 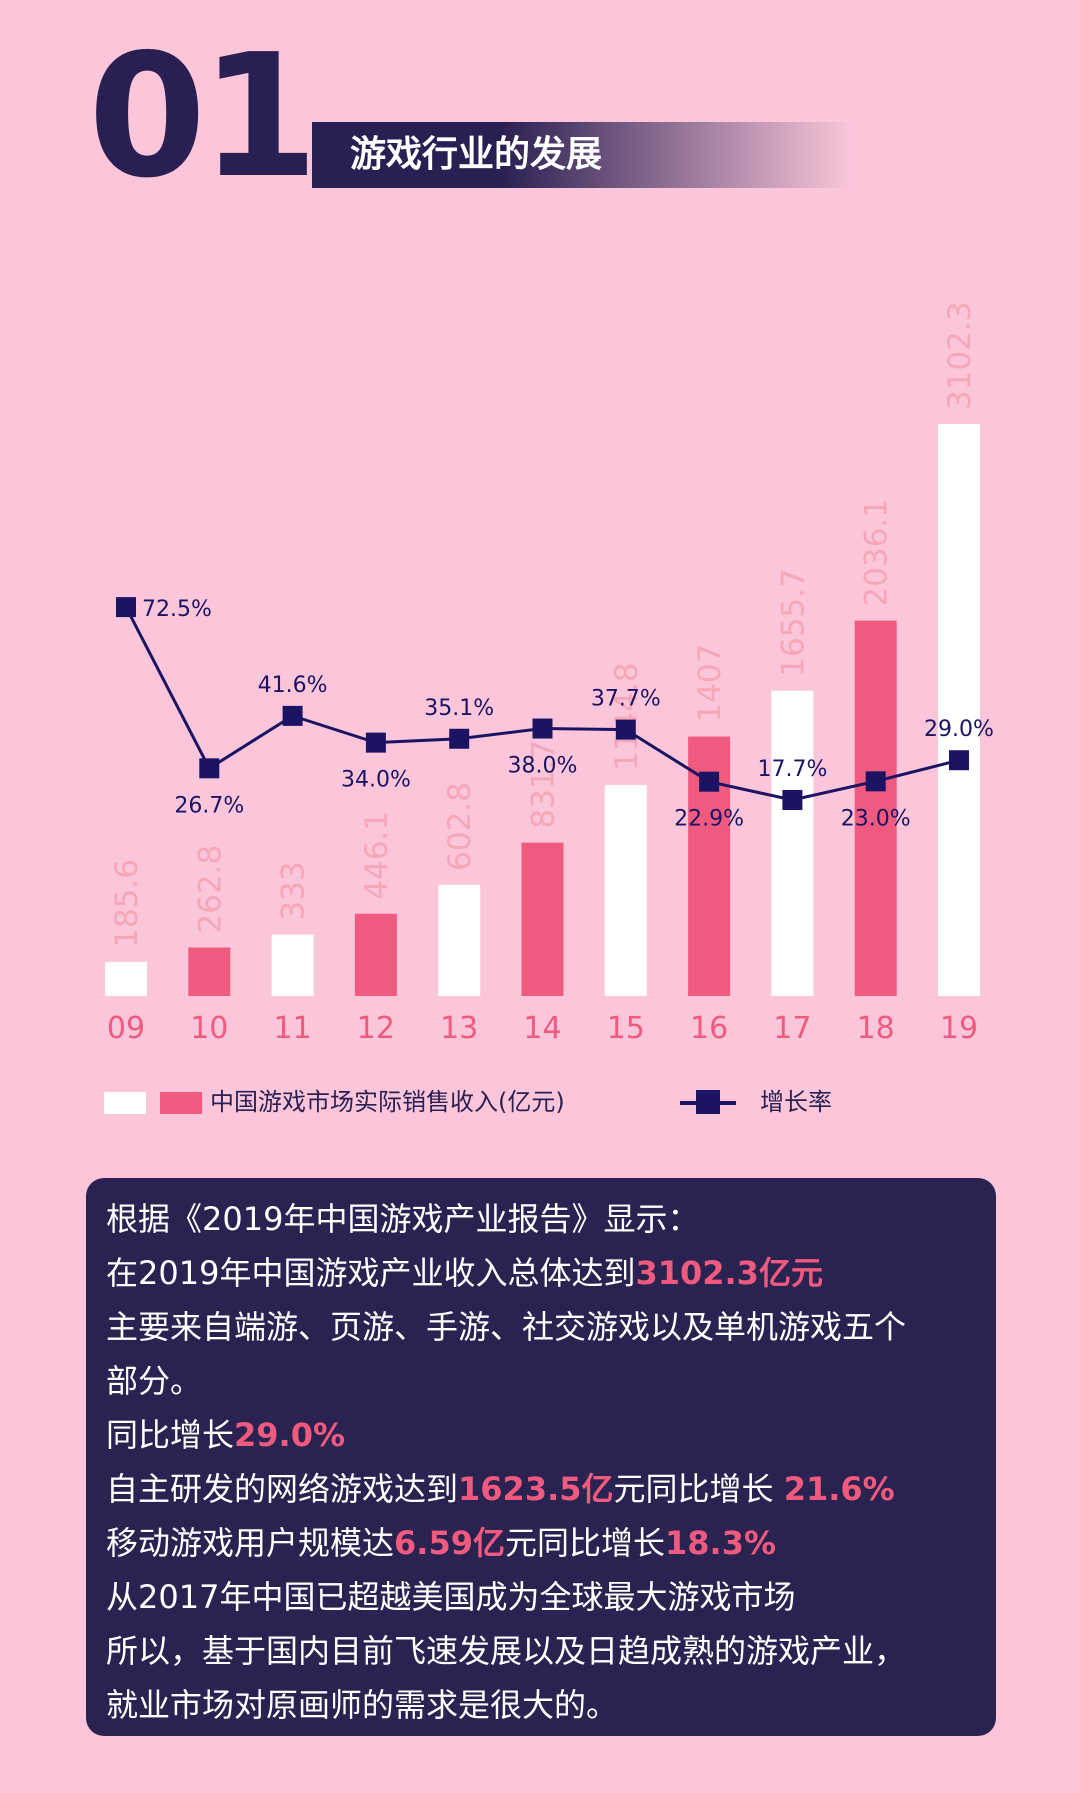 I want to click on category-label-10: 10, so click(x=209, y=1028).